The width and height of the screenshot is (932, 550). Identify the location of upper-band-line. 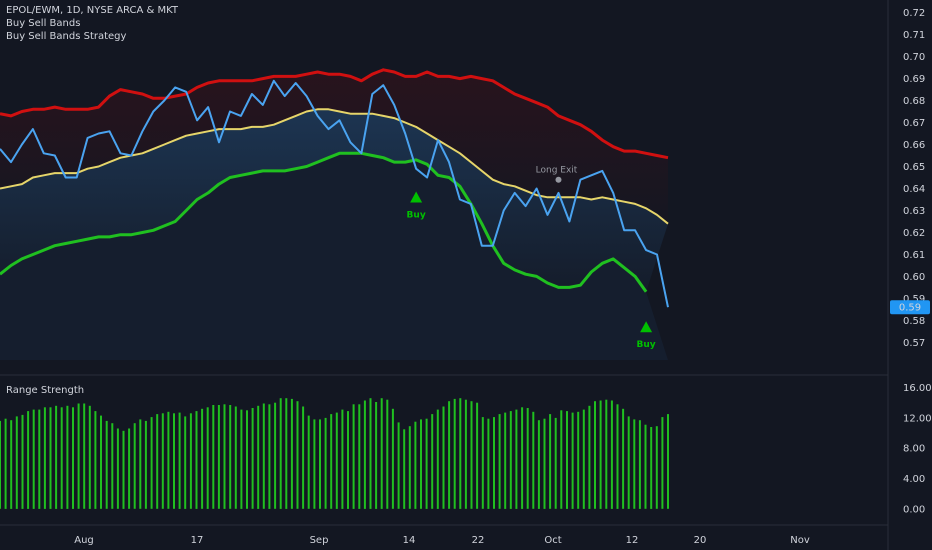
(334, 114).